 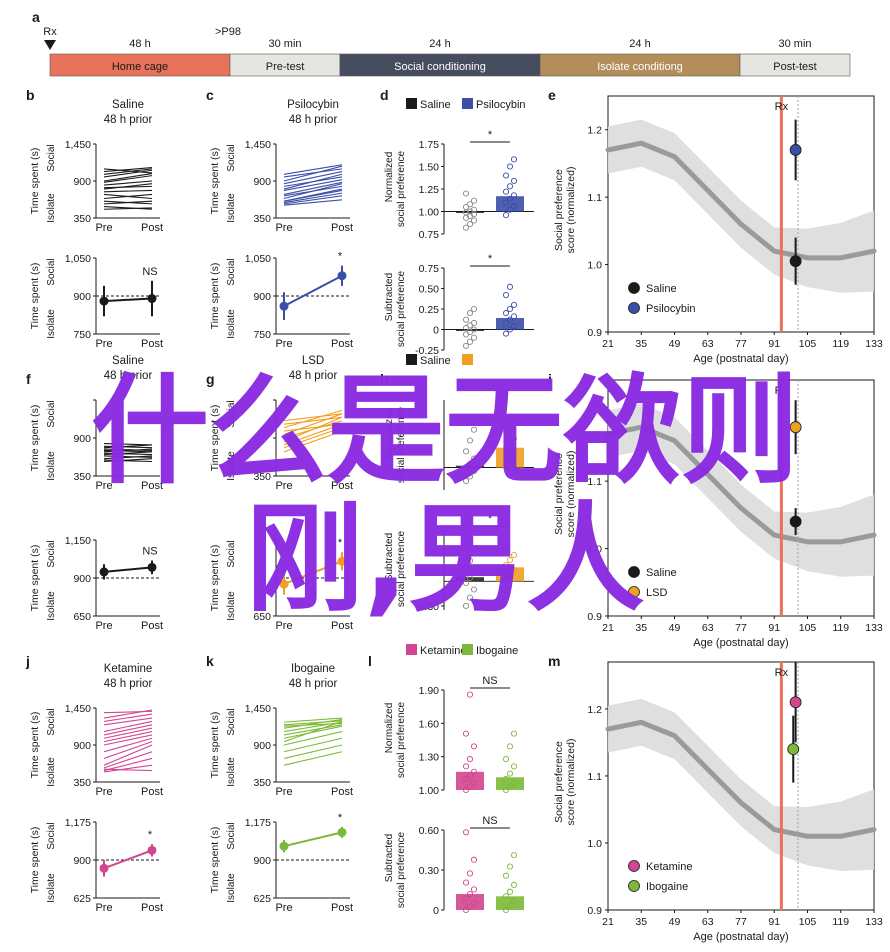 What do you see at coordinates (50, 45) in the screenshot?
I see `timeline-rx-marker` at bounding box center [50, 45].